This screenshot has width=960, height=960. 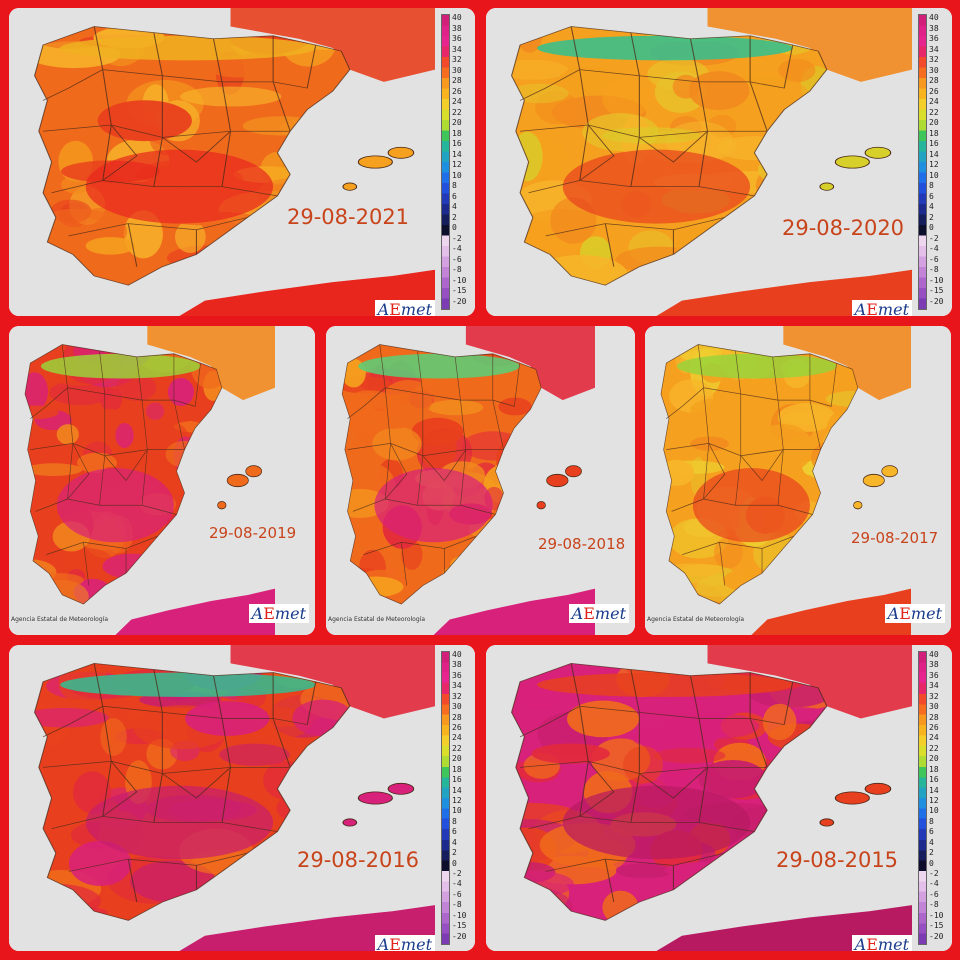 I want to click on legend-label: -2, so click(x=934, y=873).